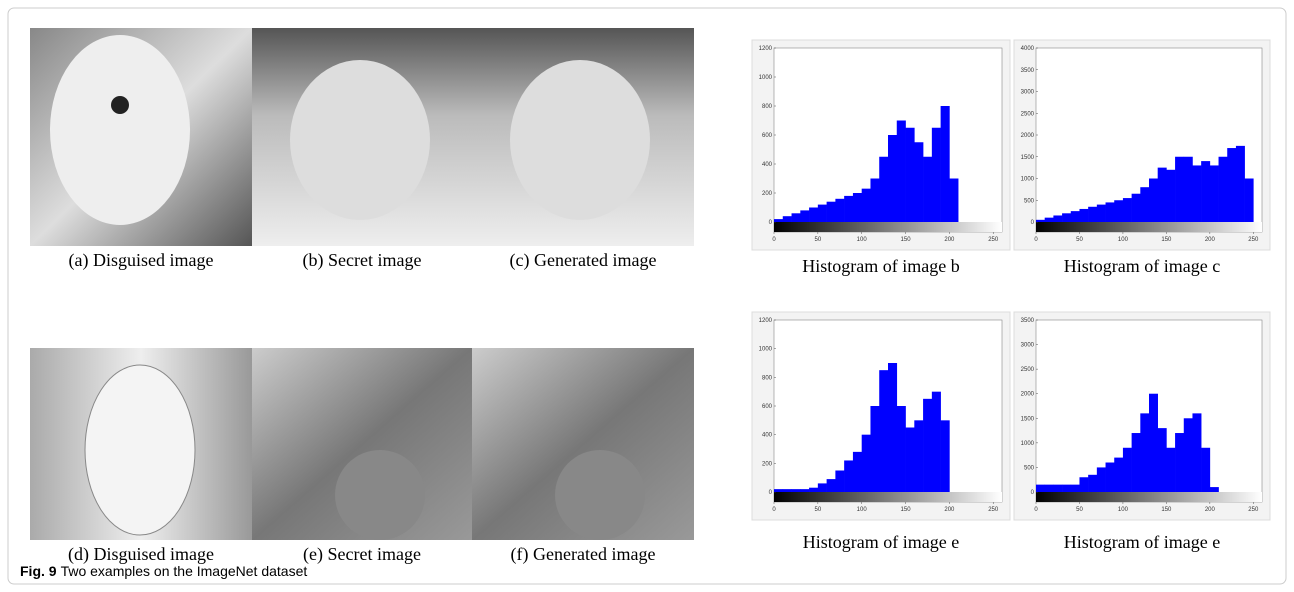 This screenshot has height=592, width=1294. Describe the element at coordinates (141, 260) in the screenshot. I see `panel-label: (a) Disguised image` at that location.